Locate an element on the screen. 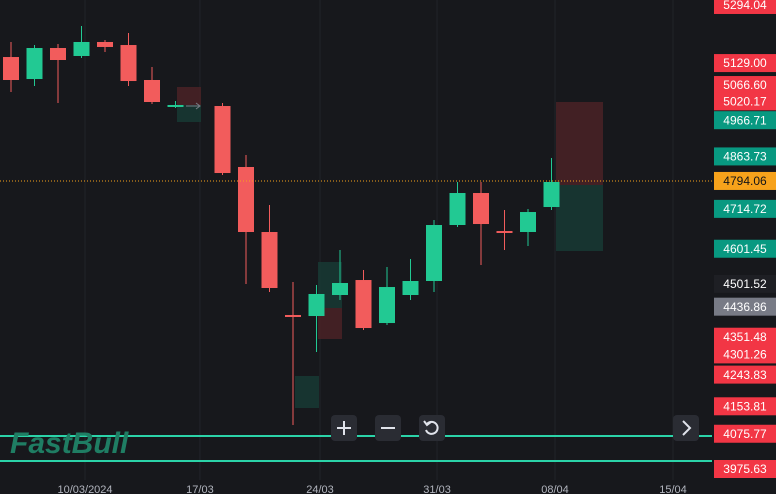 This screenshot has width=776, height=494. y-tick-label: 4863.73 is located at coordinates (745, 157).